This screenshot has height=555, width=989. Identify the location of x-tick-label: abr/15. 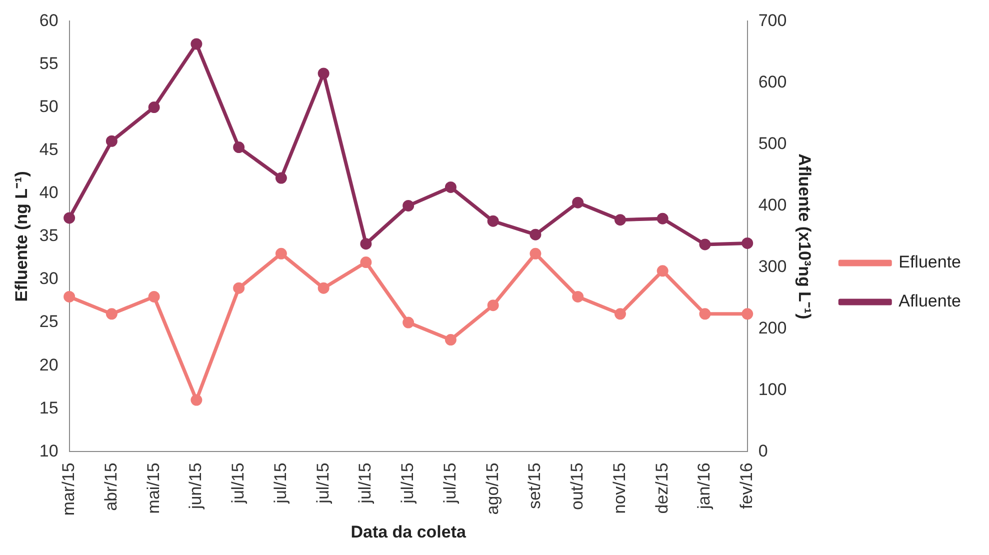
(110, 486).